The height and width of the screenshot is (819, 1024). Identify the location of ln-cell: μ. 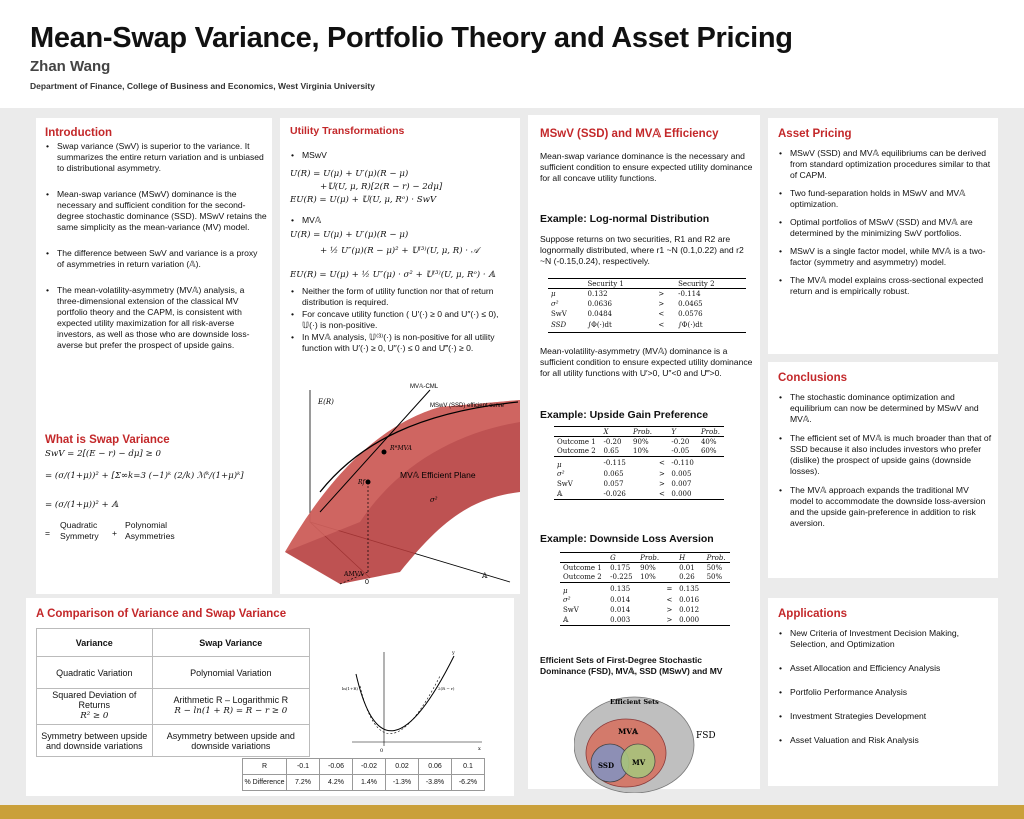
(553, 293).